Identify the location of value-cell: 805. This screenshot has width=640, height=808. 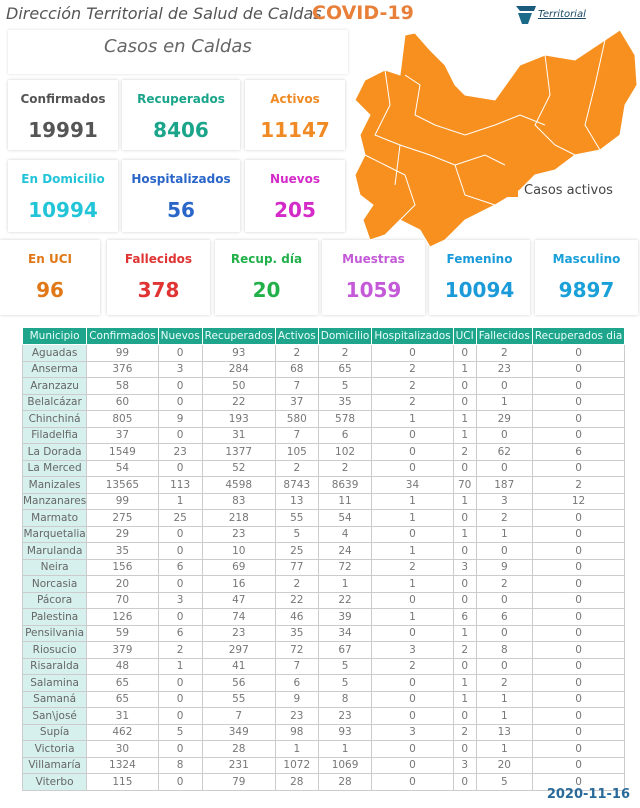
(122, 419).